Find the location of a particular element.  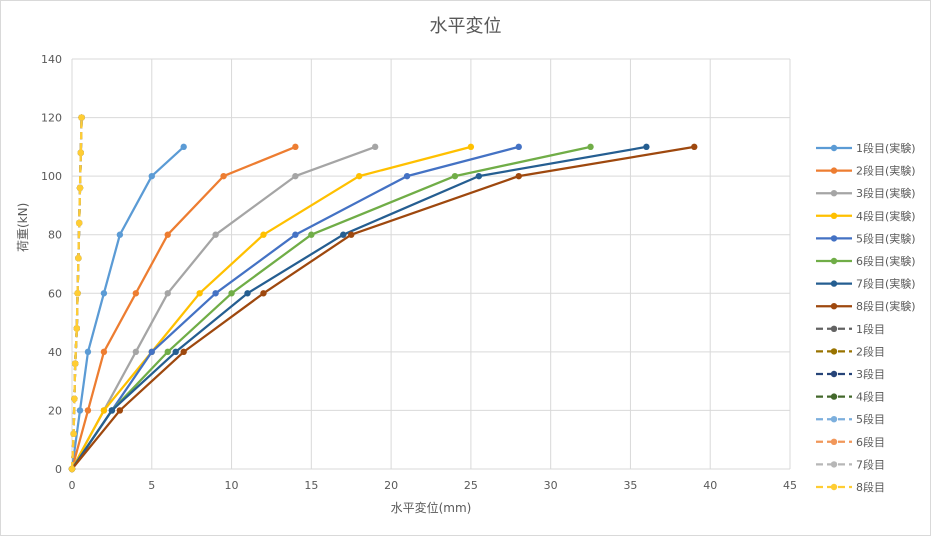

y-tick-label: 120 is located at coordinates (51, 118).